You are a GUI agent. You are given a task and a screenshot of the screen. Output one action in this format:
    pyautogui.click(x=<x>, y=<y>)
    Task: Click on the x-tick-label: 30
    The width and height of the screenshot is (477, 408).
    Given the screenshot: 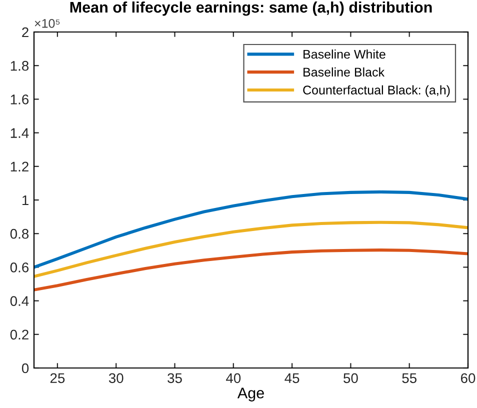 What is the action you would take?
    pyautogui.click(x=116, y=378)
    